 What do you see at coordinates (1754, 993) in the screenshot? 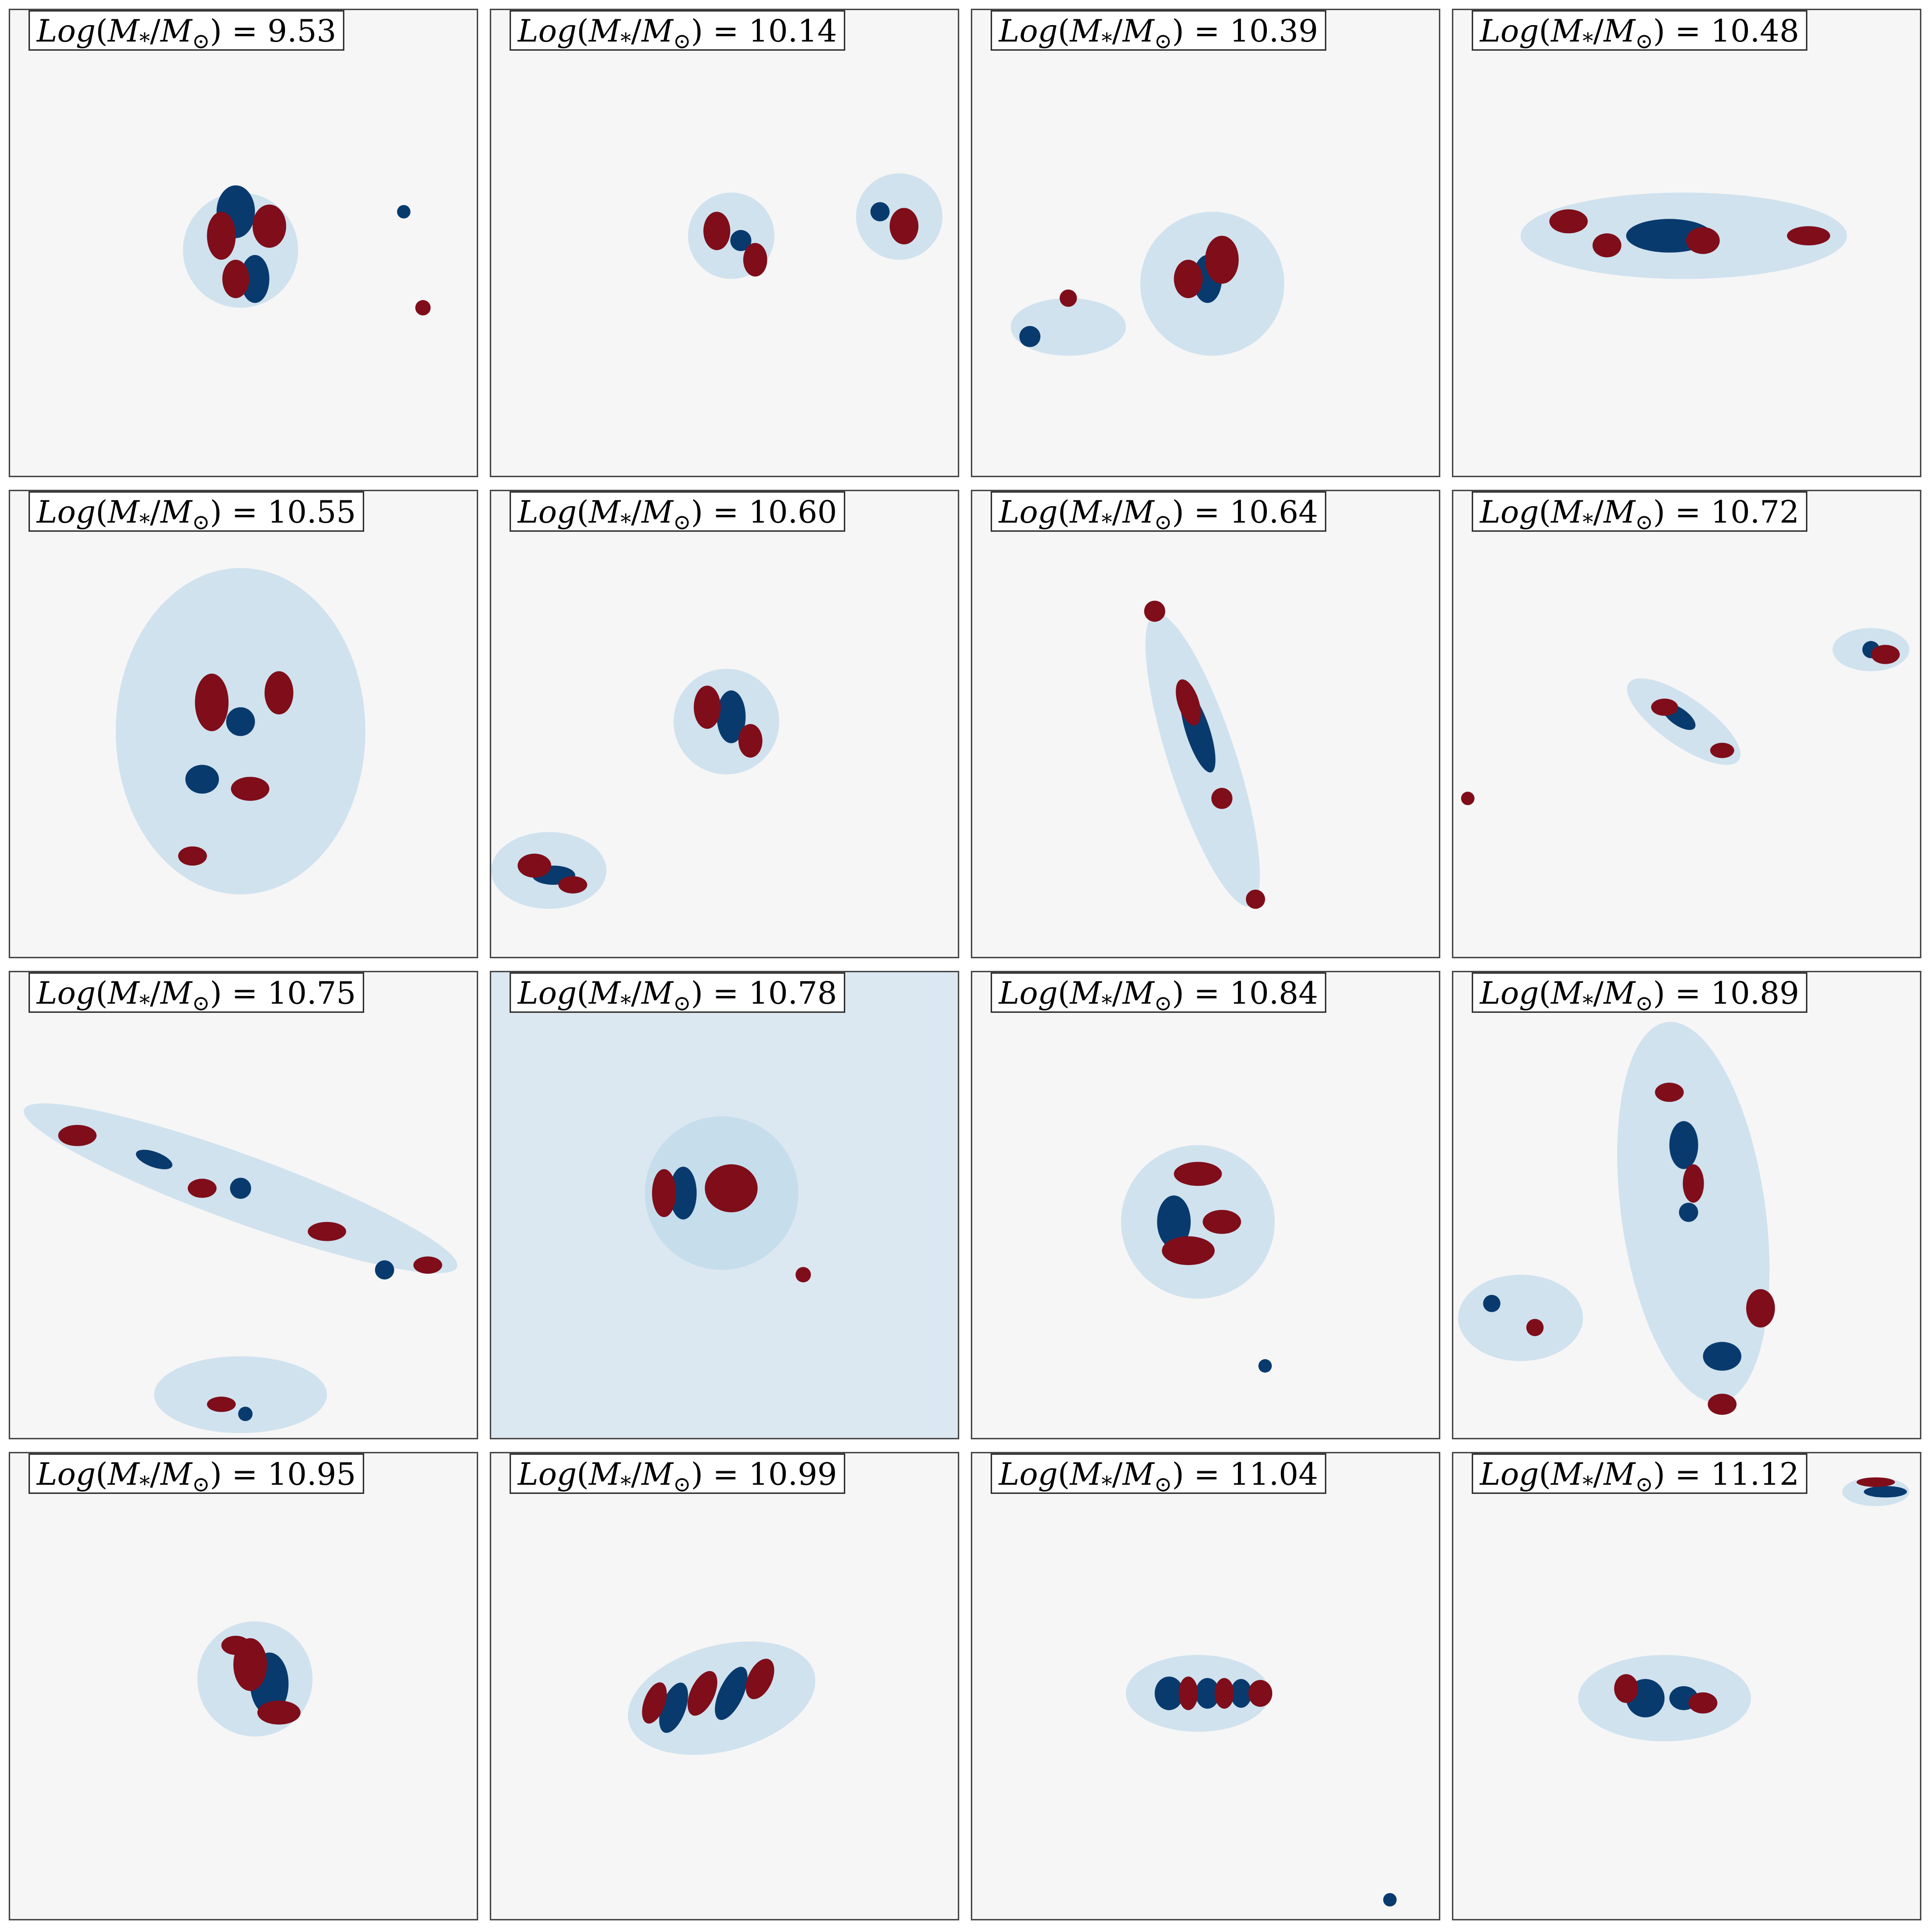
I see `mass-value: 10.89` at bounding box center [1754, 993].